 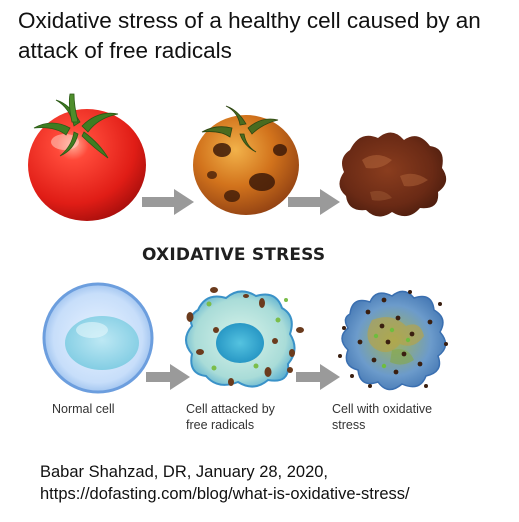 I want to click on normal-cell-label: Normal cell, so click(x=83, y=409).